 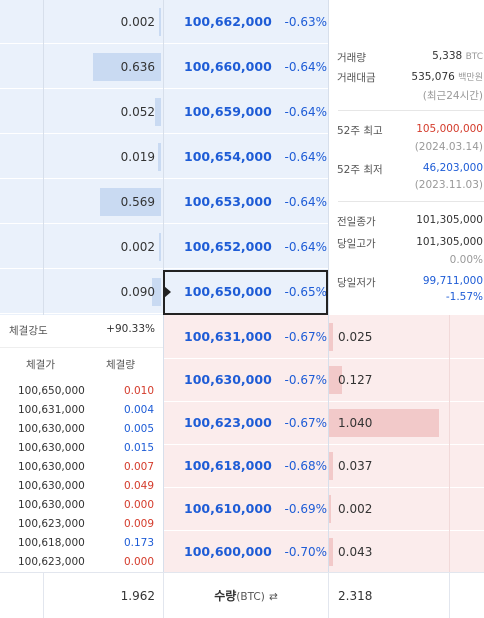 What do you see at coordinates (305, 509) in the screenshot?
I see `bid-rate: -0.69%` at bounding box center [305, 509].